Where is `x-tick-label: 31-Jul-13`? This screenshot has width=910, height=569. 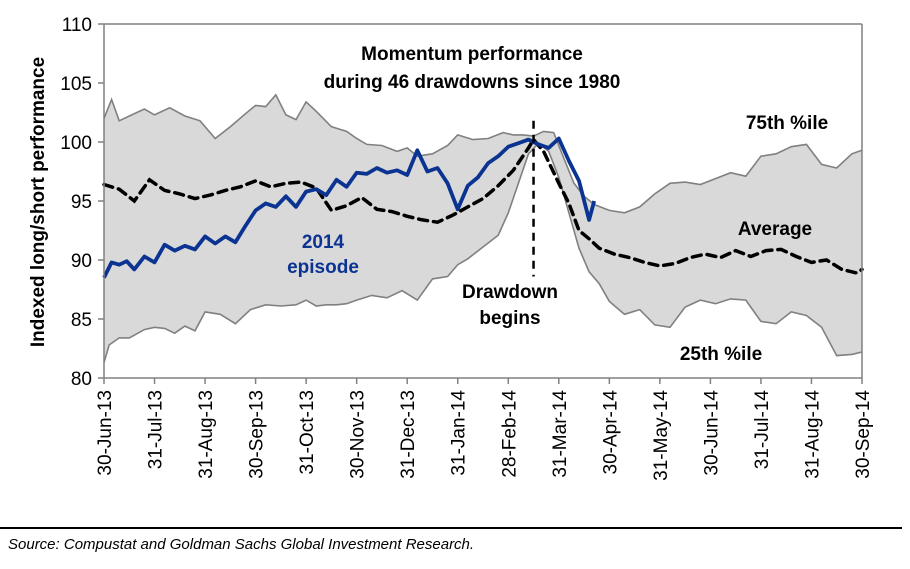
x-tick-label: 31-Jul-13 is located at coordinates (156, 429).